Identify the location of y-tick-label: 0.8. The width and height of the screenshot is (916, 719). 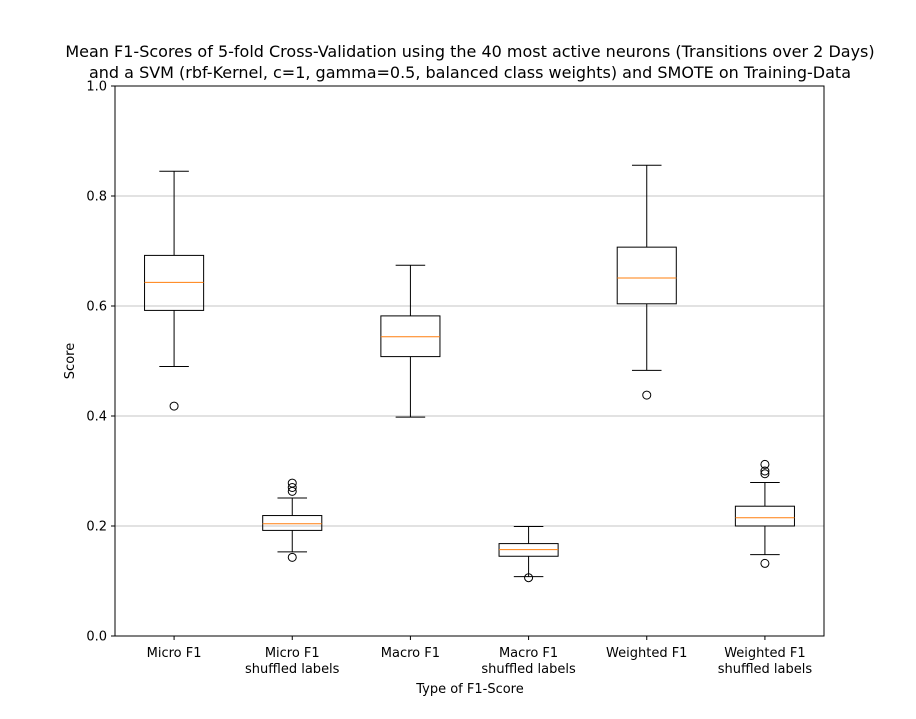
(96, 197).